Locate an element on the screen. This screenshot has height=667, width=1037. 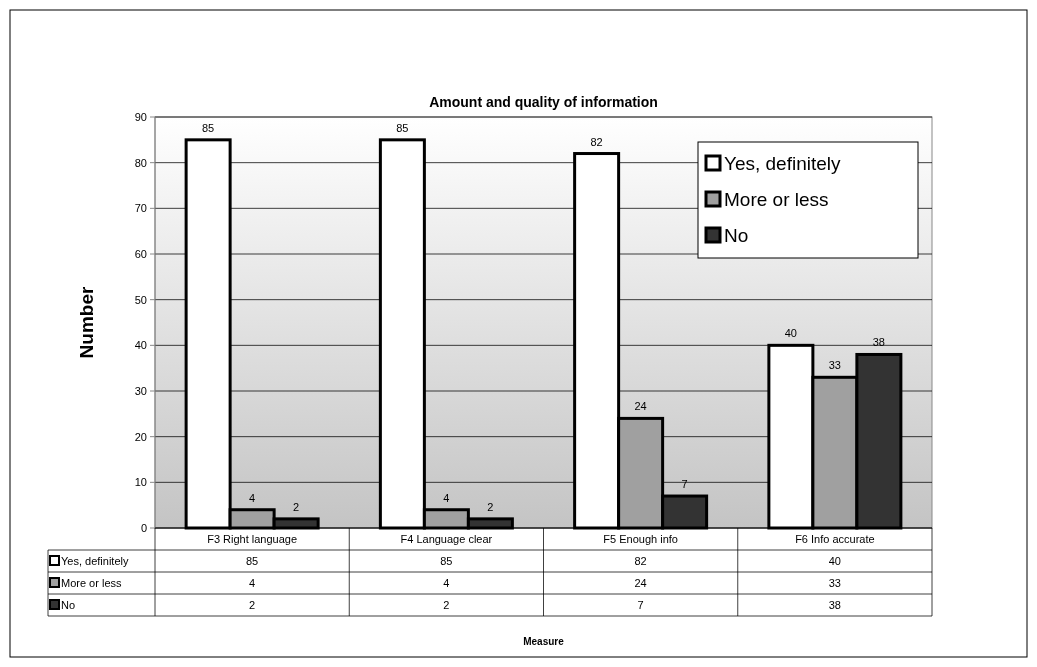
y-tick-label: 10 is located at coordinates (140, 482).